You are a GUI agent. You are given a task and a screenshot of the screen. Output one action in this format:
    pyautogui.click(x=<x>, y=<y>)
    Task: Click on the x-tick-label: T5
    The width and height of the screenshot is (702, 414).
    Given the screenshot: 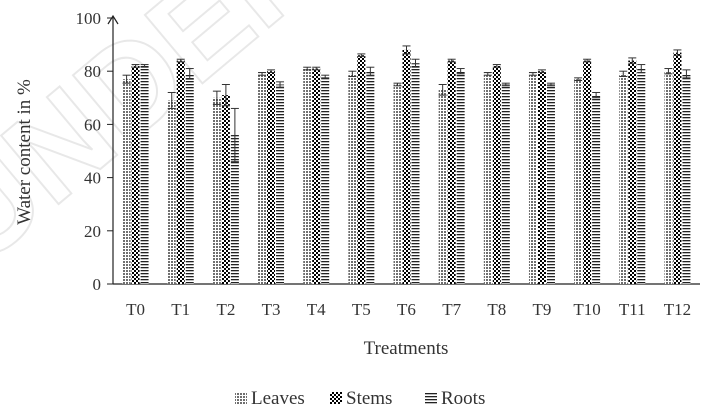 What is the action you would take?
    pyautogui.click(x=361, y=309)
    